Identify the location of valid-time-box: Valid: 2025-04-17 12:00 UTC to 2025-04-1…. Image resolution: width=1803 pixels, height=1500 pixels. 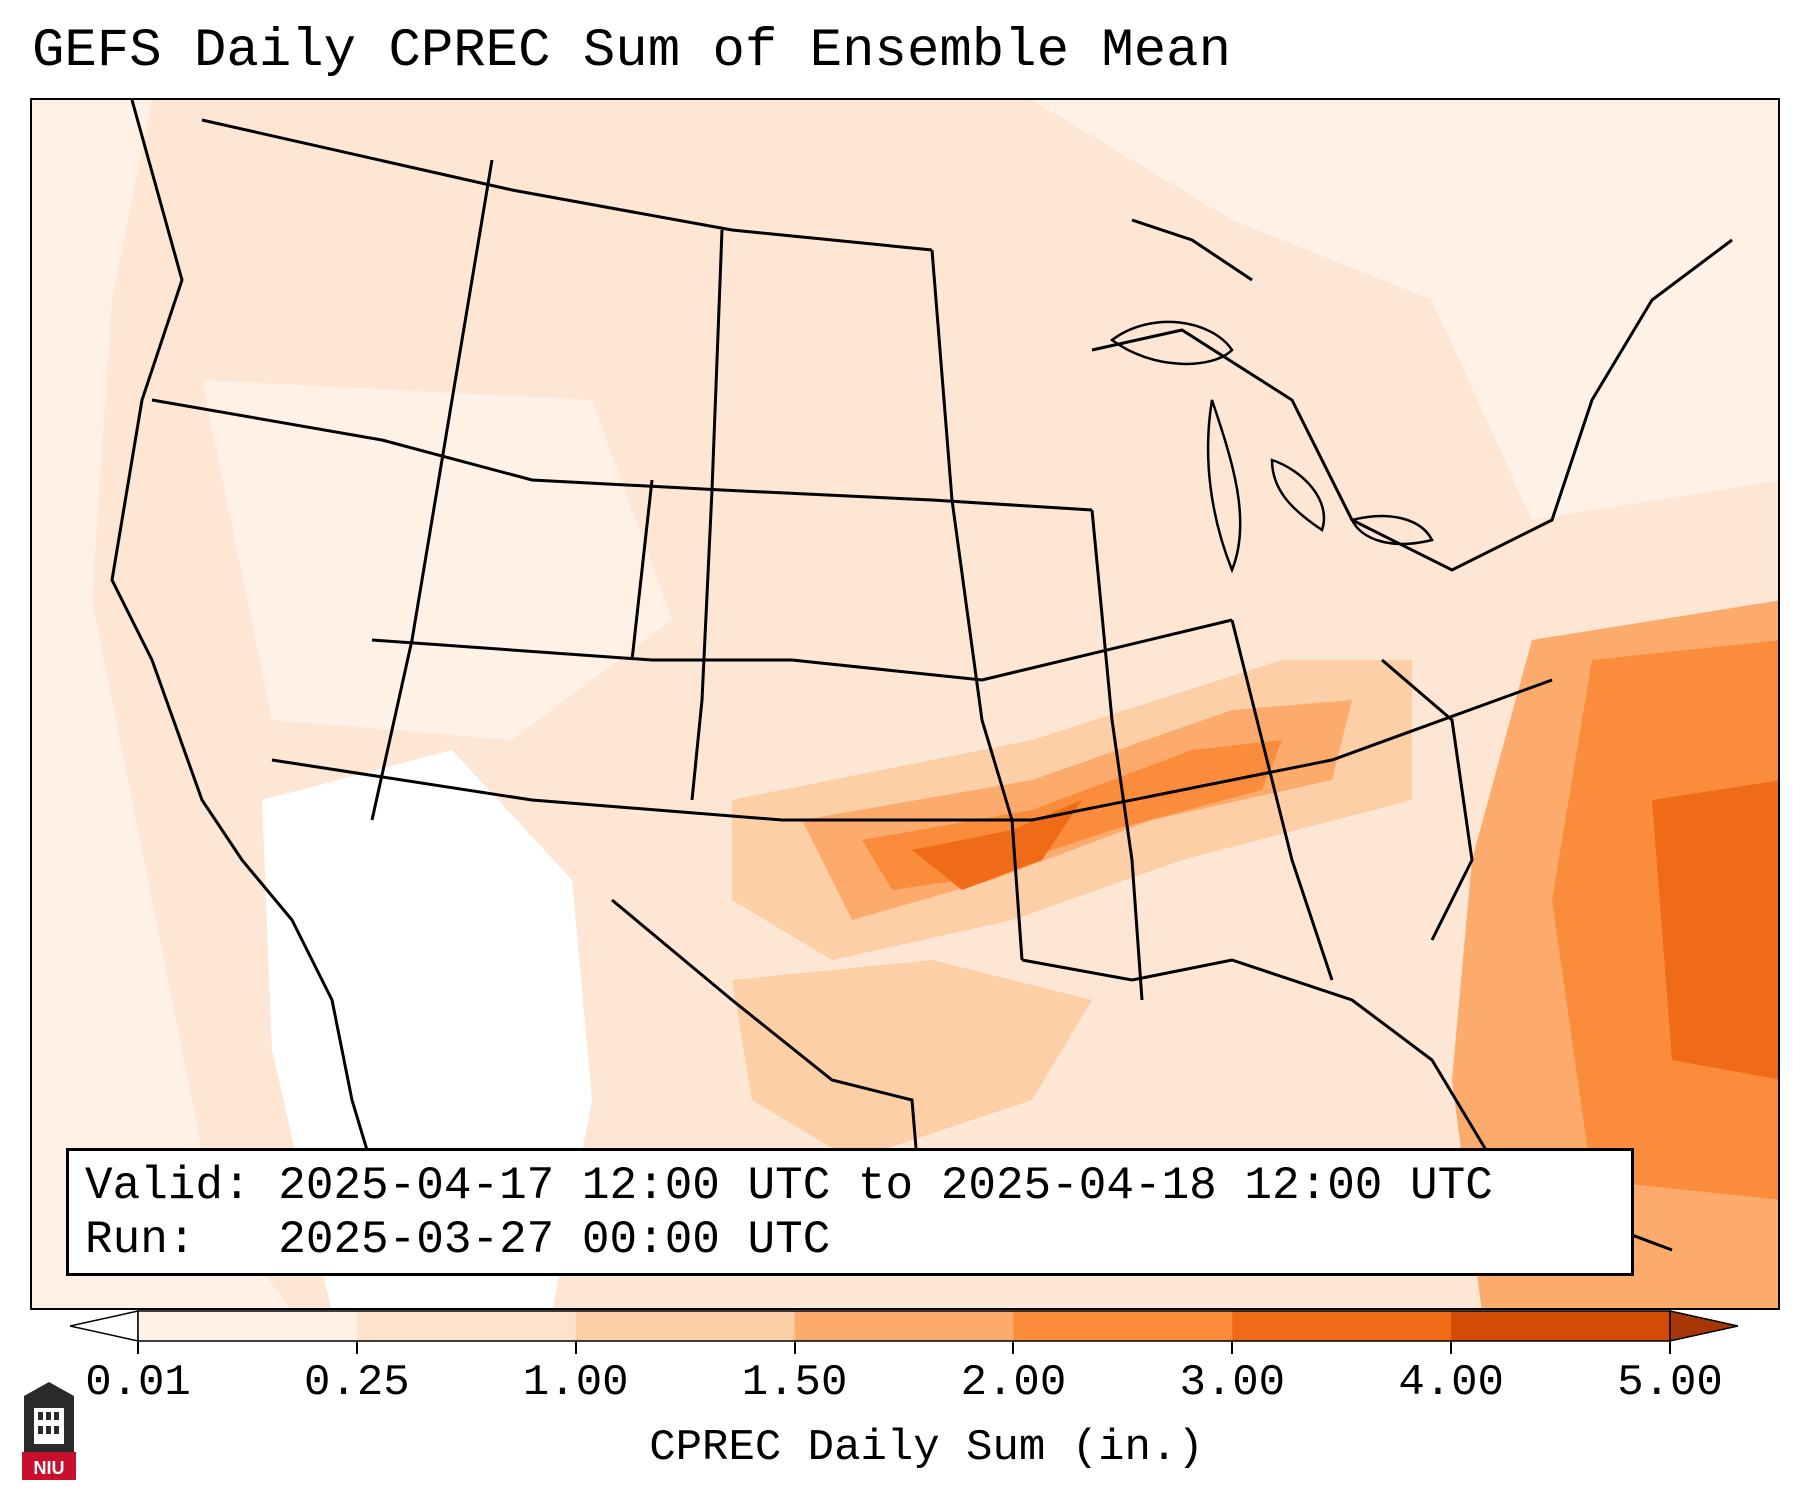
(850, 1212).